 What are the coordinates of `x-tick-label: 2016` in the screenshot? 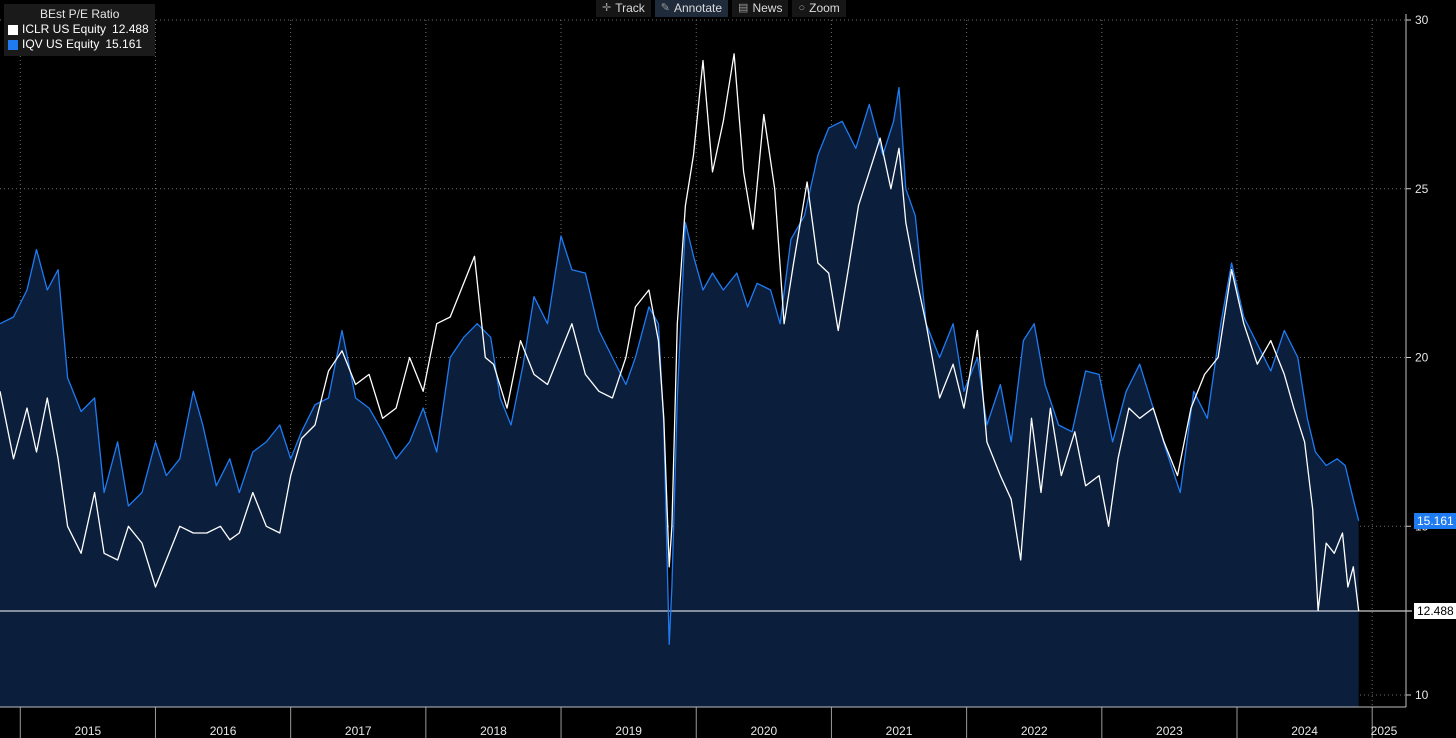 It's located at (223, 731).